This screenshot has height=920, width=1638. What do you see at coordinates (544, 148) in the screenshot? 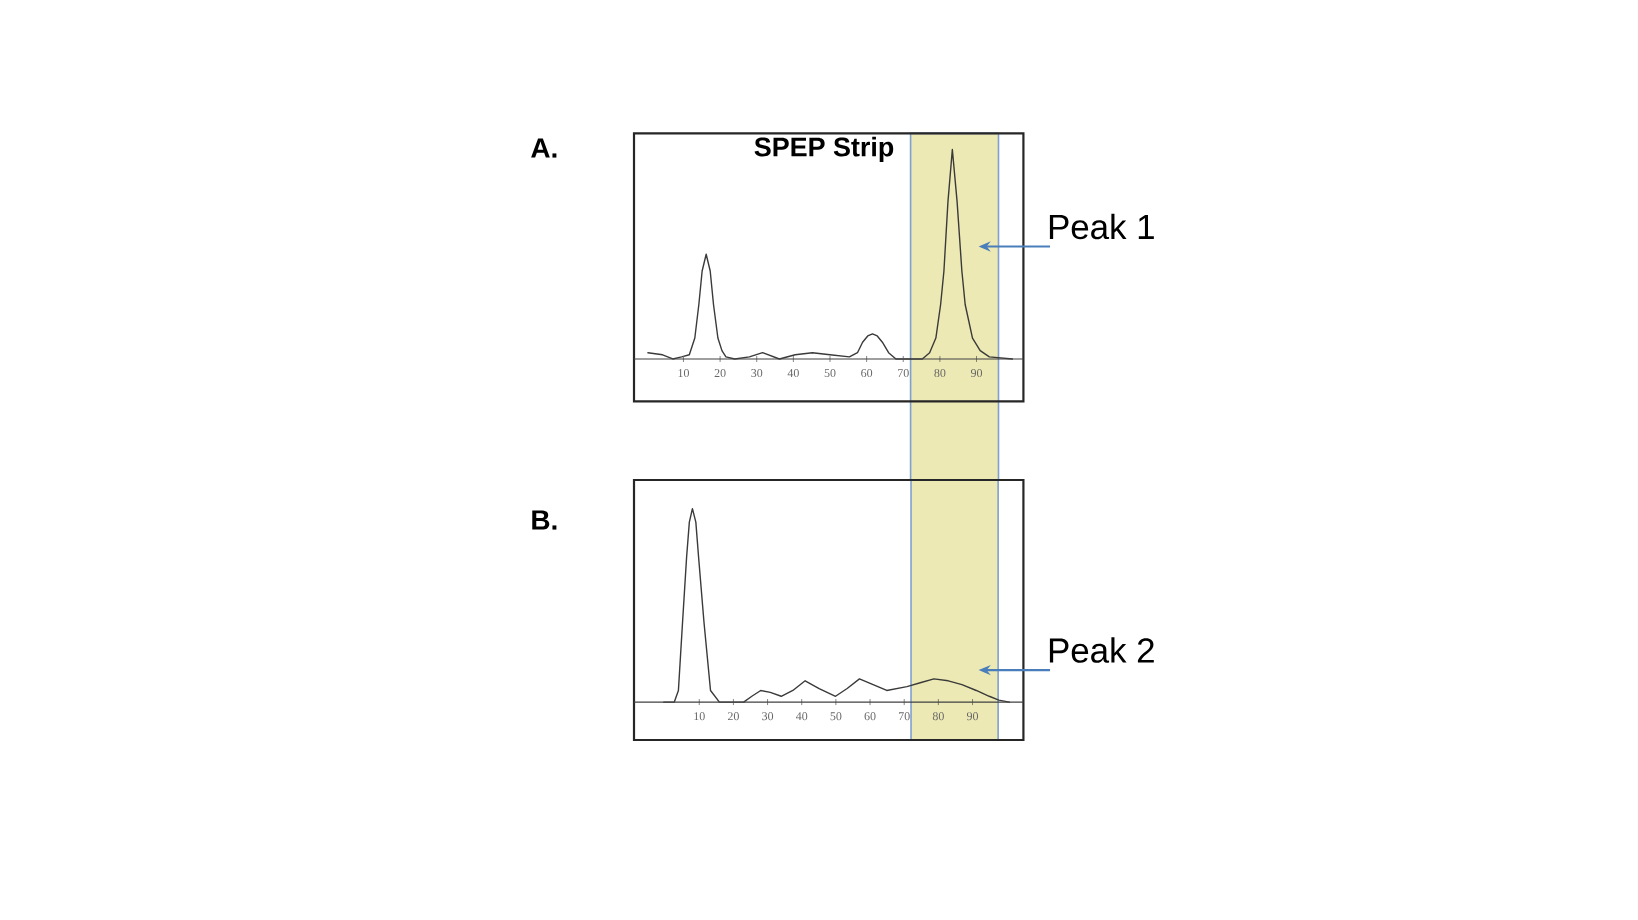
I see `chart-title: A.` at bounding box center [544, 148].